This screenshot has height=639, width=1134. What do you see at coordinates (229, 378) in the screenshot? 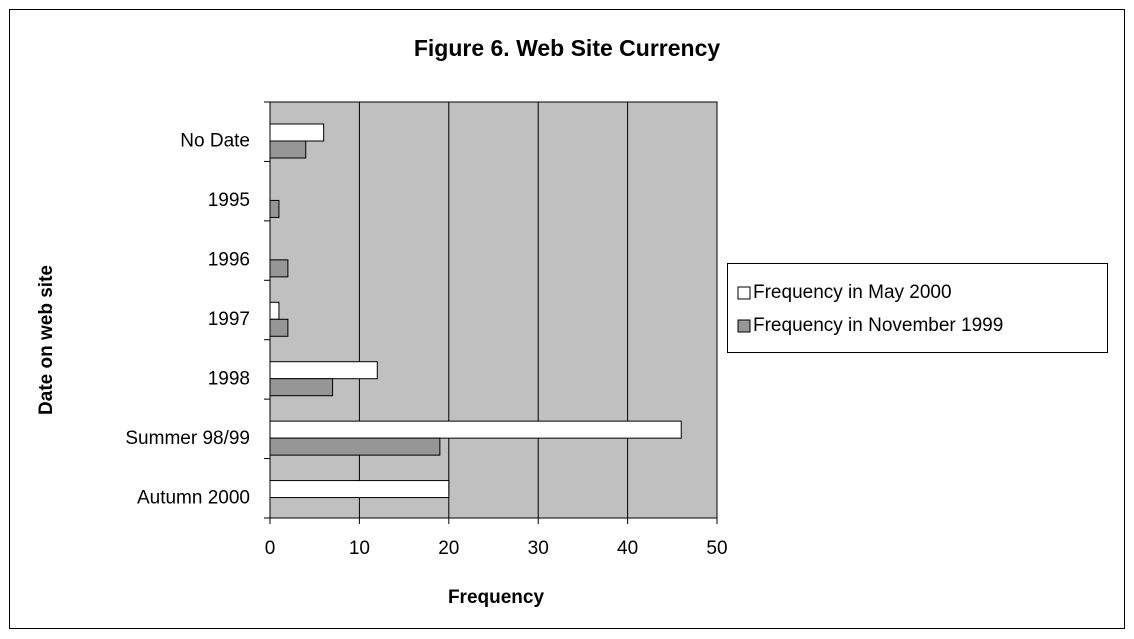
I see `y-tick-label: 1998` at bounding box center [229, 378].